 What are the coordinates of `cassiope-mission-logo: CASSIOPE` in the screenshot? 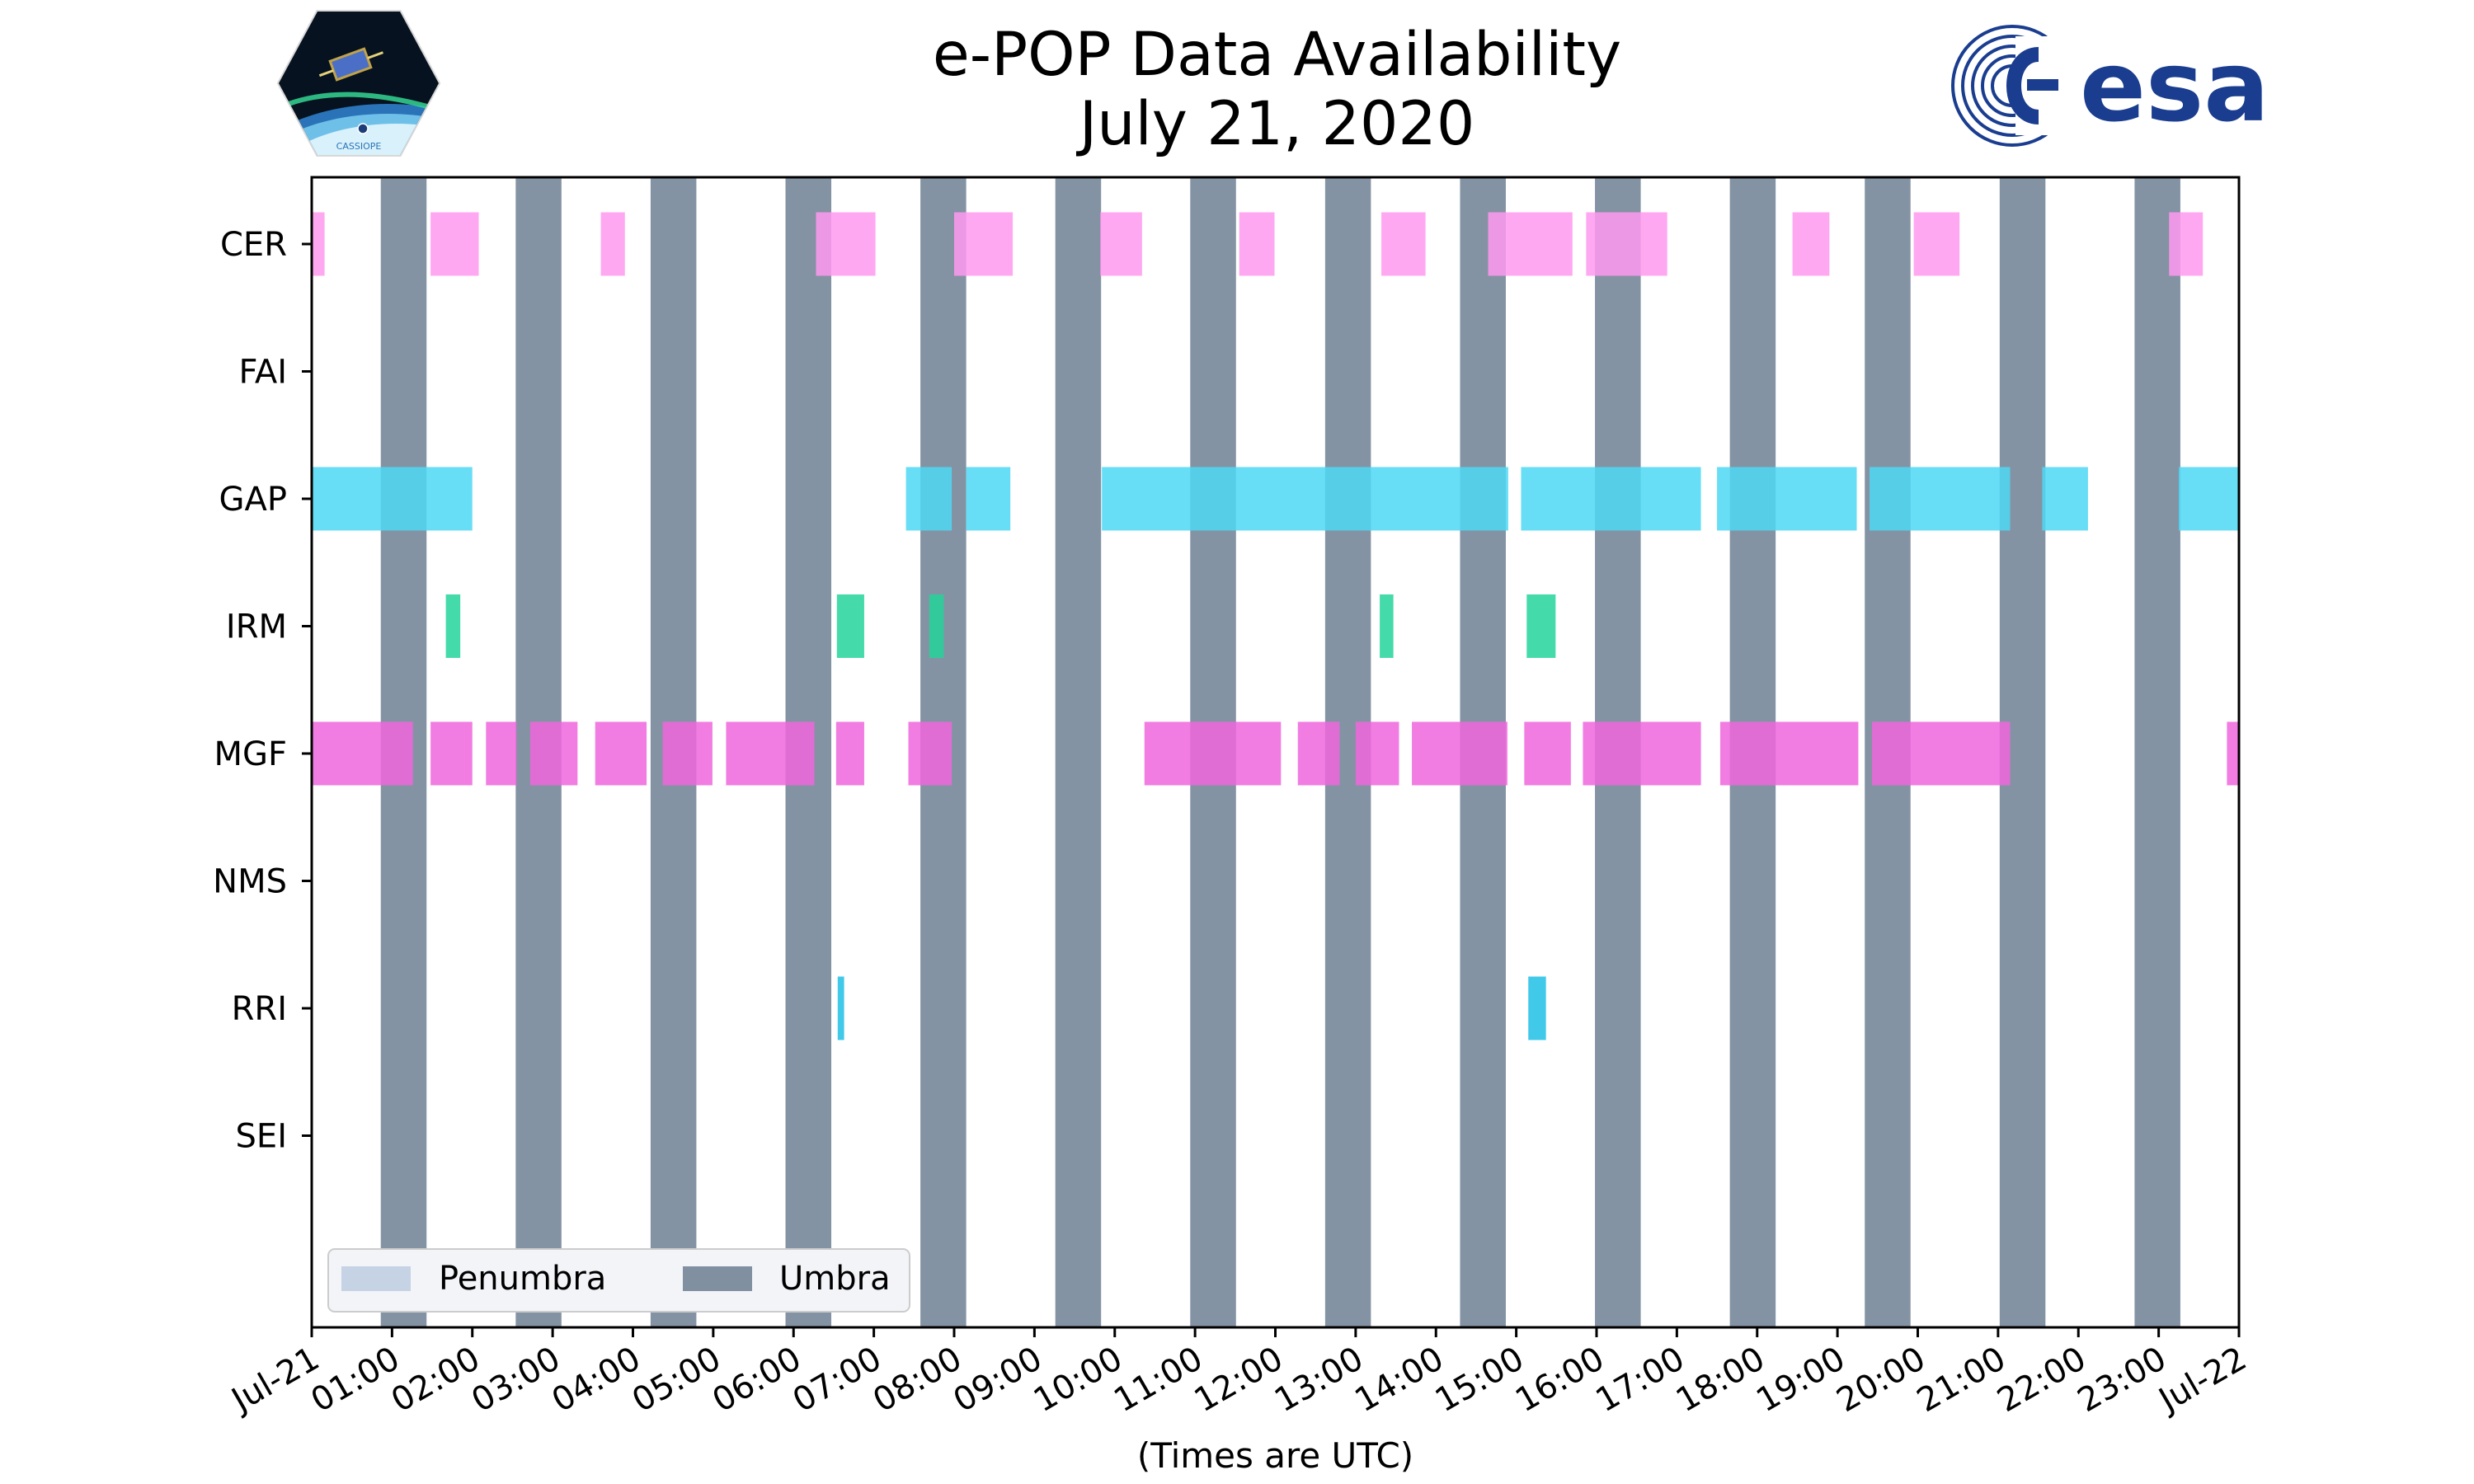 It's located at (358, 83).